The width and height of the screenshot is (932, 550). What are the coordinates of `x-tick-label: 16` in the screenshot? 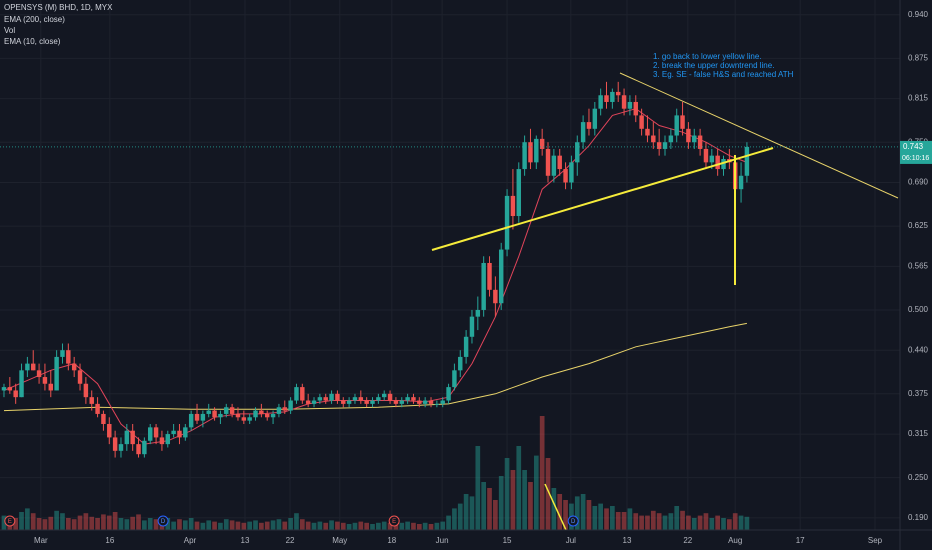 It's located at (109, 540).